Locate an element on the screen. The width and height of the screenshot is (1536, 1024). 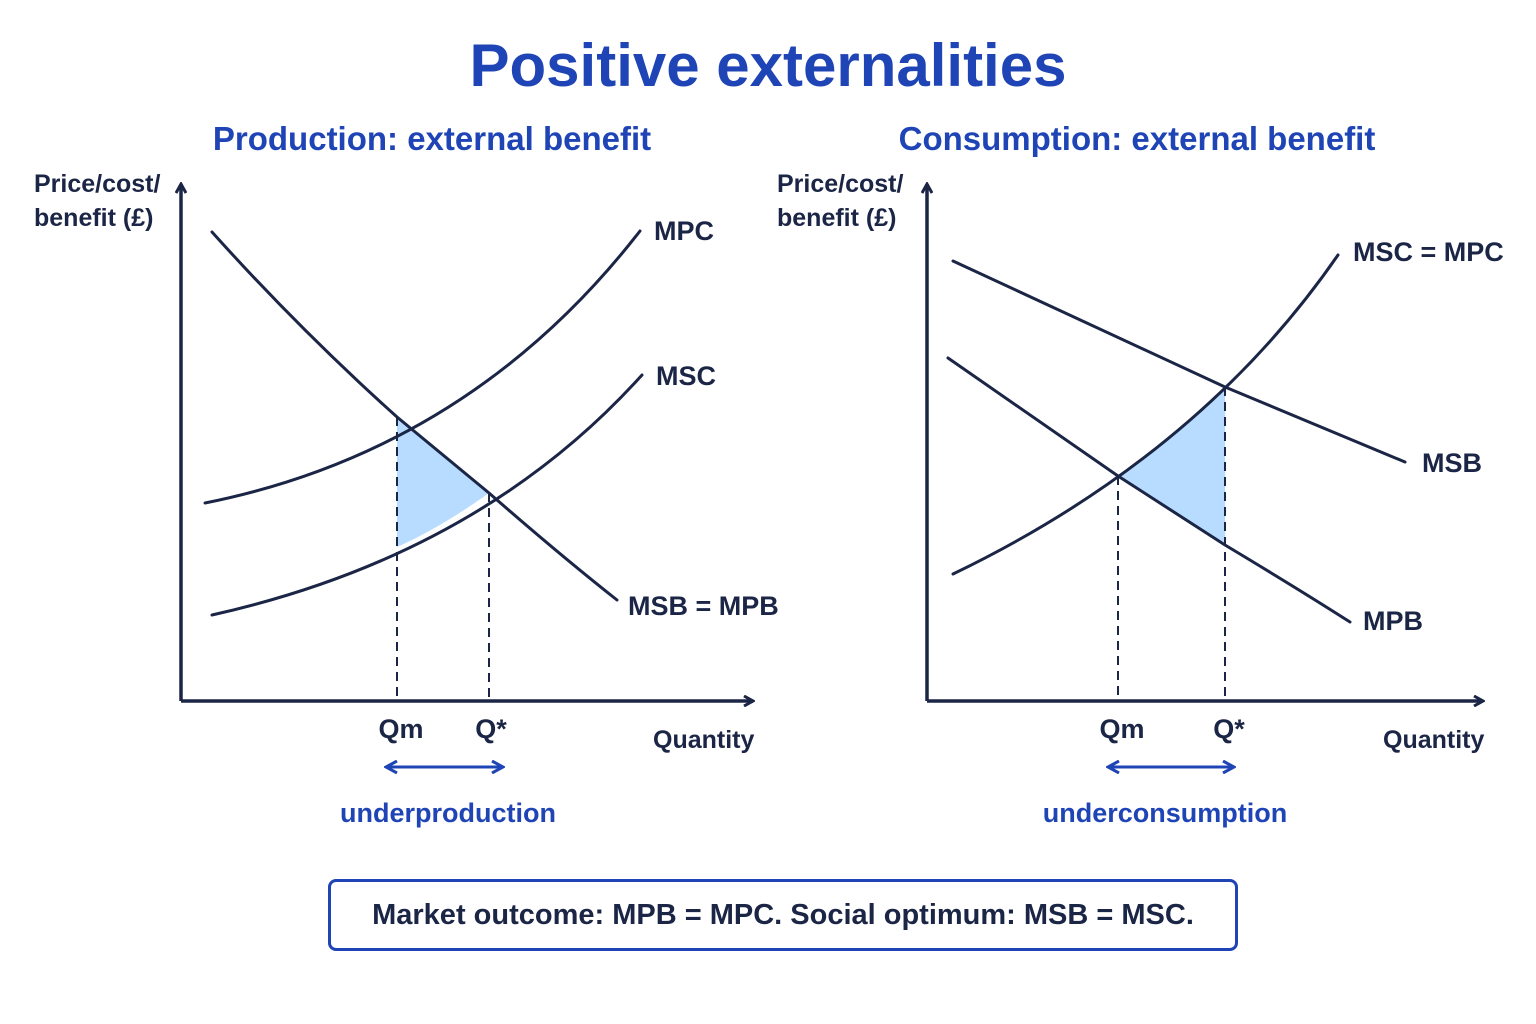
production-x-axis-label: Quantity is located at coordinates (703, 740).